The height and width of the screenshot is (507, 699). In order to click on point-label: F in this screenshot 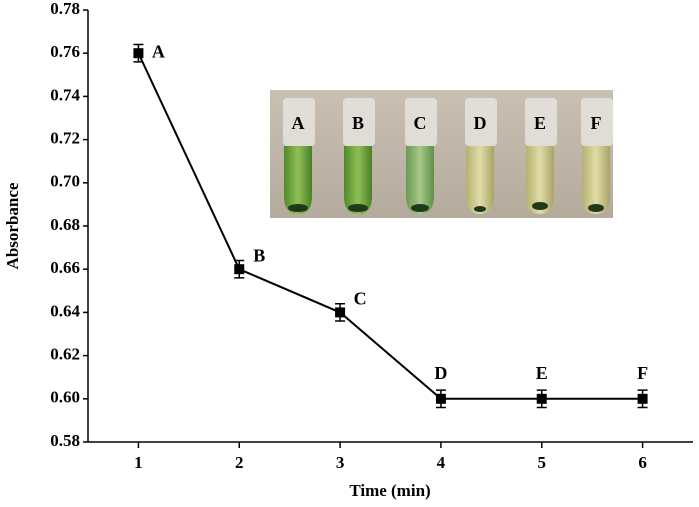, I will do `click(642, 373)`.